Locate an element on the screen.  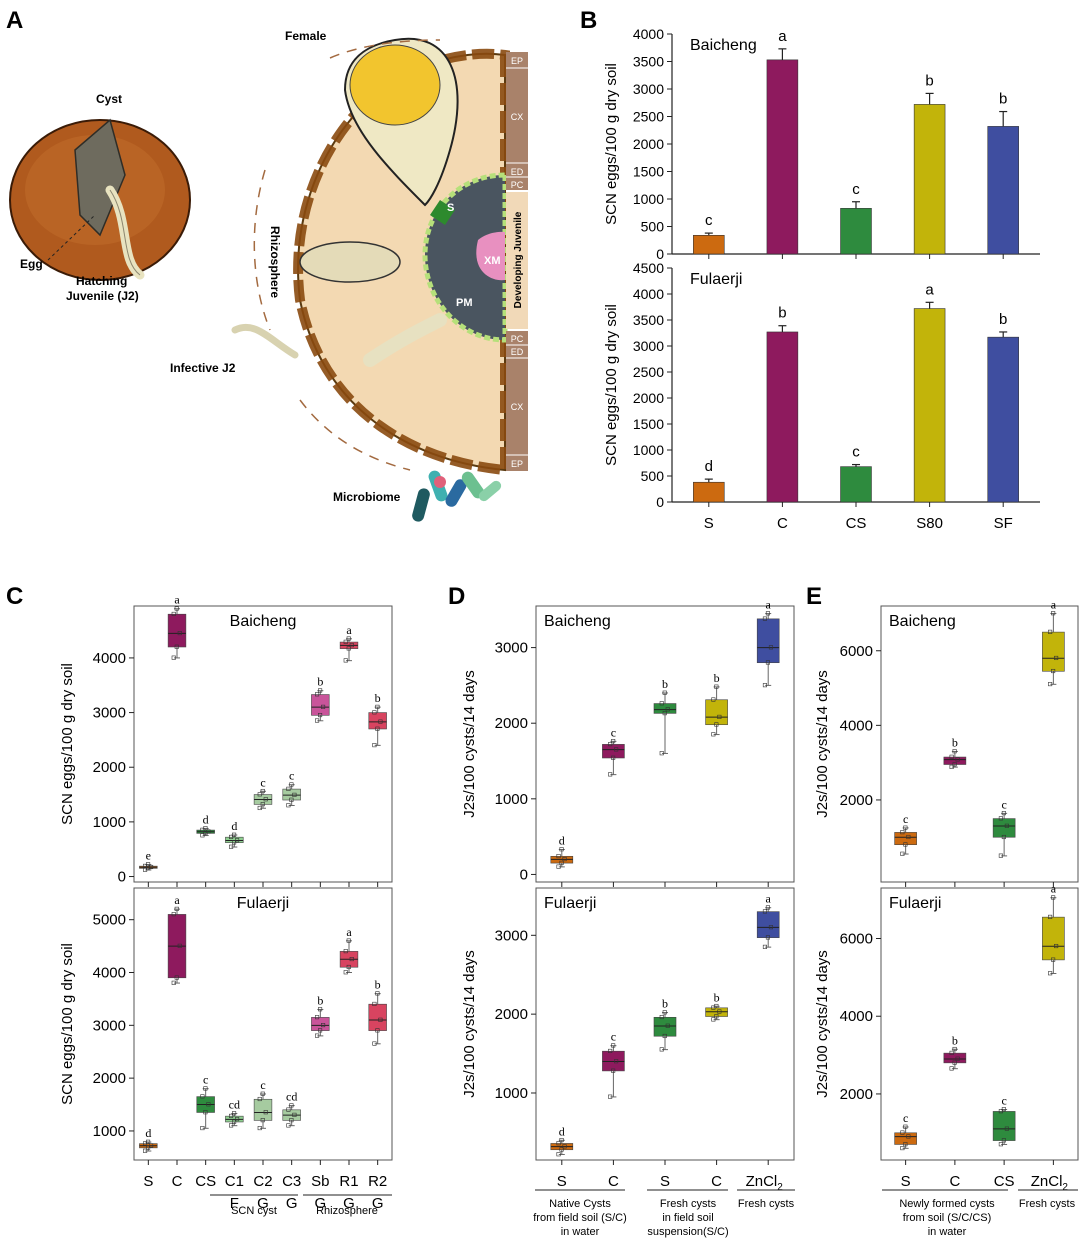
label-developing-juvenile: Developing Juvenile is located at coordinates (518, 259).